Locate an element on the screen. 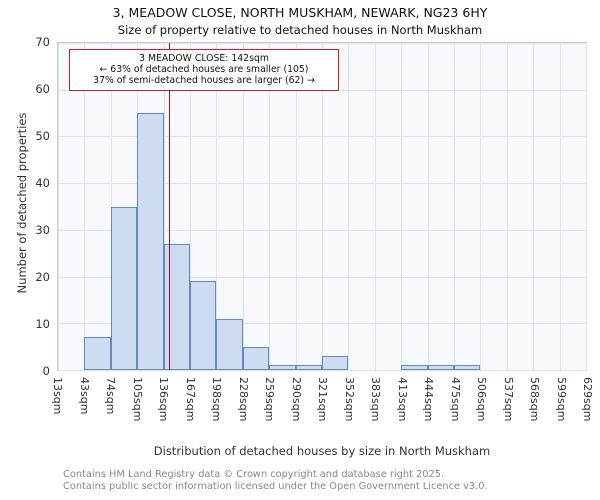 This screenshot has width=600, height=500. x-tick-label: 105sqm is located at coordinates (137, 399).